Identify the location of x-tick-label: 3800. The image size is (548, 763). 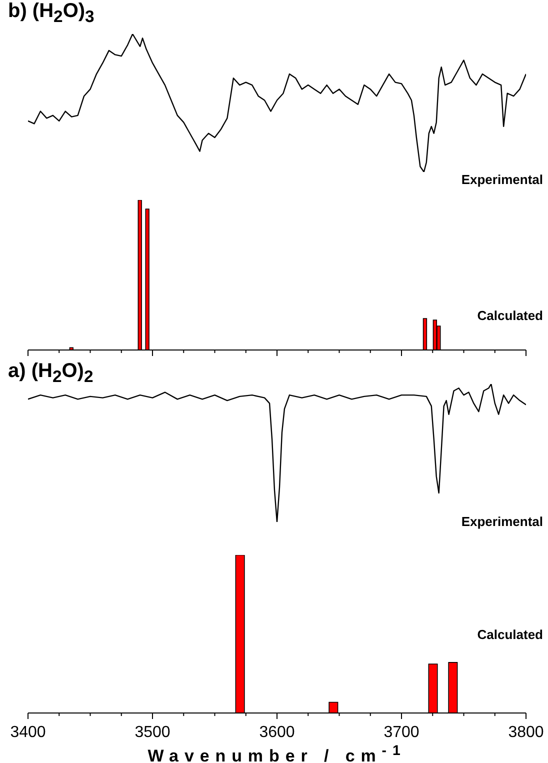
(526, 732).